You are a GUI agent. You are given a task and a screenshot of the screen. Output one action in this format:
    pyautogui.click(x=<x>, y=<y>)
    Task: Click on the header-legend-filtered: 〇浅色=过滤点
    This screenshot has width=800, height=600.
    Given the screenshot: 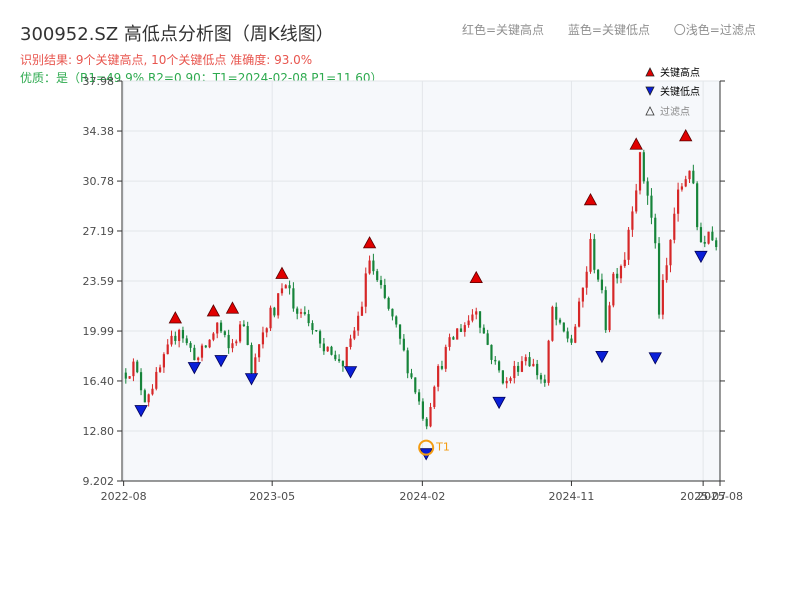 What is the action you would take?
    pyautogui.click(x=714, y=30)
    